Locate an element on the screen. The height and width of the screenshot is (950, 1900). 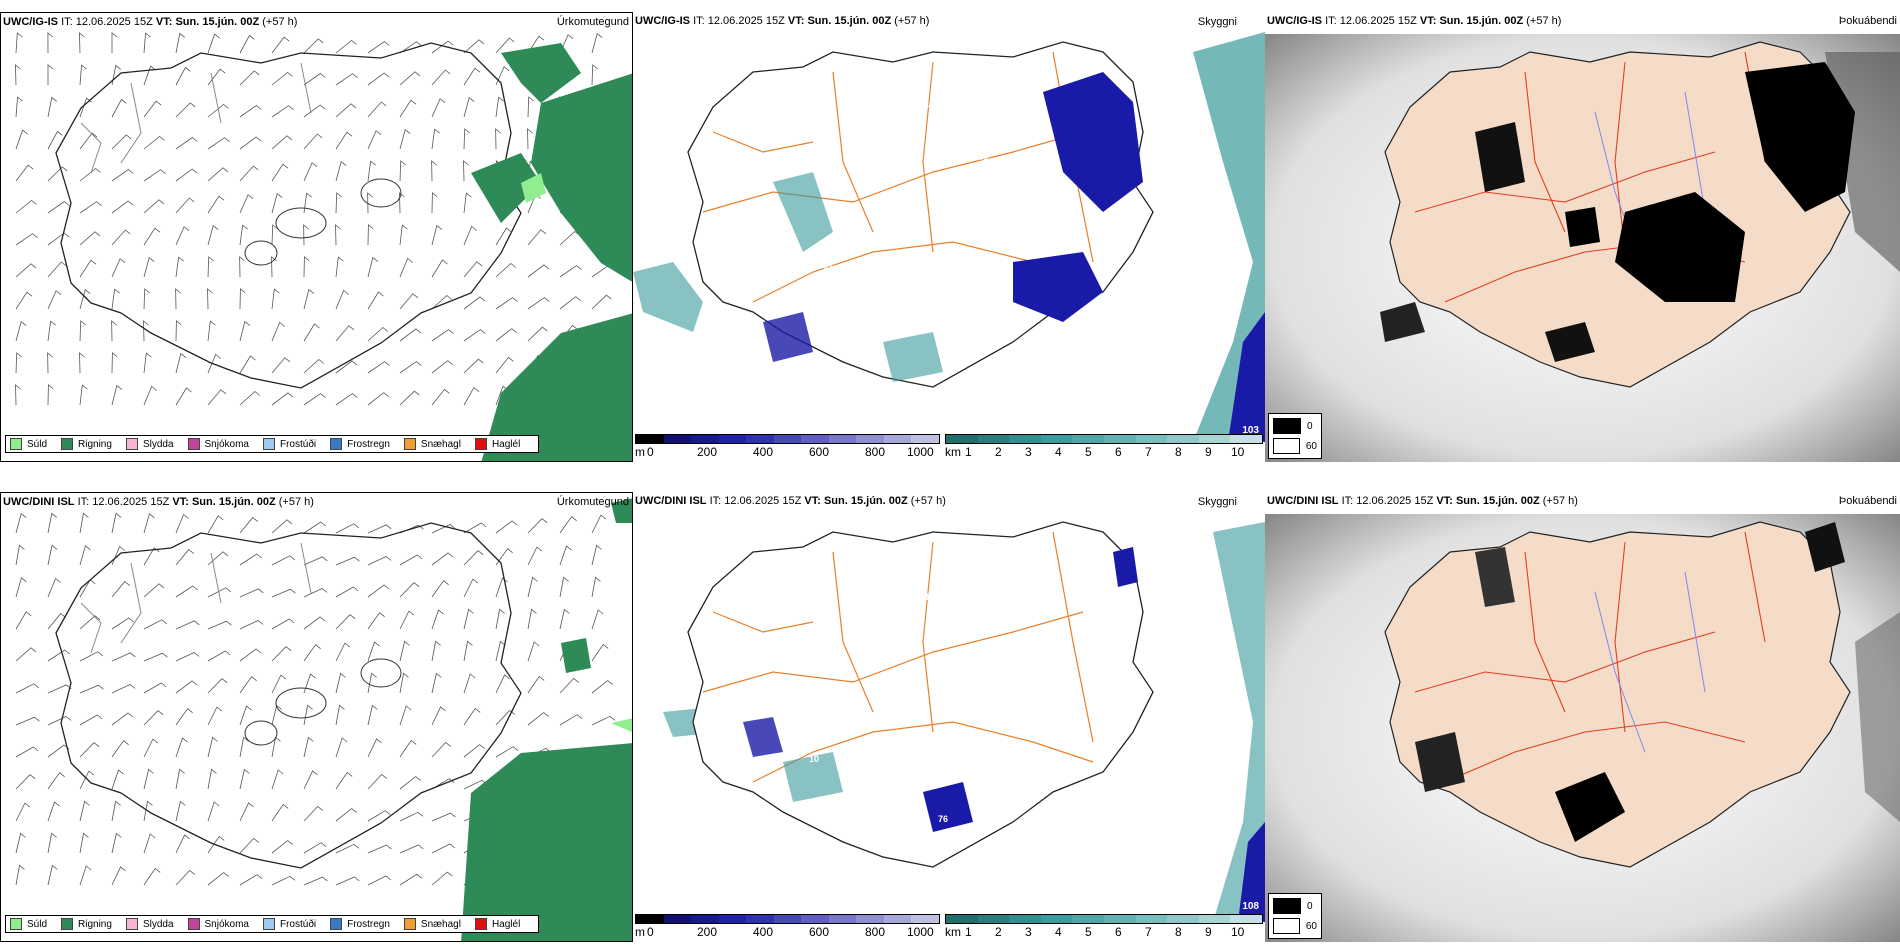
ceiling-label: 08 is located at coordinates (936, 571).